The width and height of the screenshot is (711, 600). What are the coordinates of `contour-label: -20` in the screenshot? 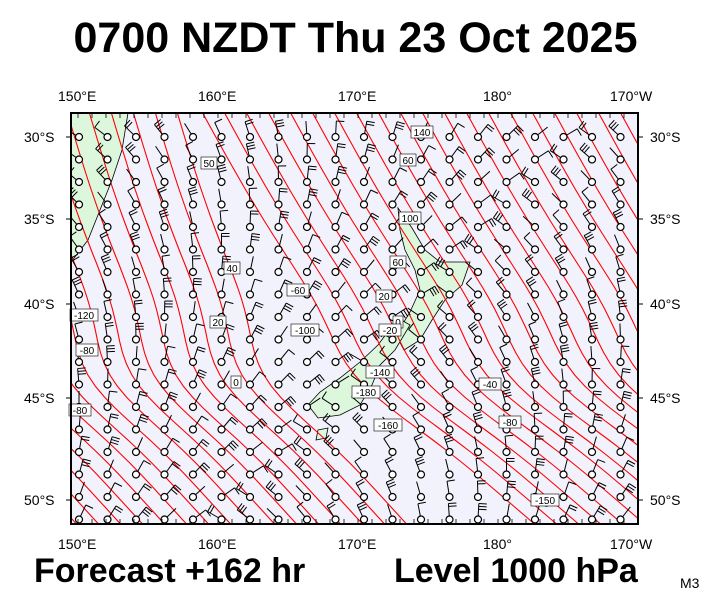 It's located at (390, 330).